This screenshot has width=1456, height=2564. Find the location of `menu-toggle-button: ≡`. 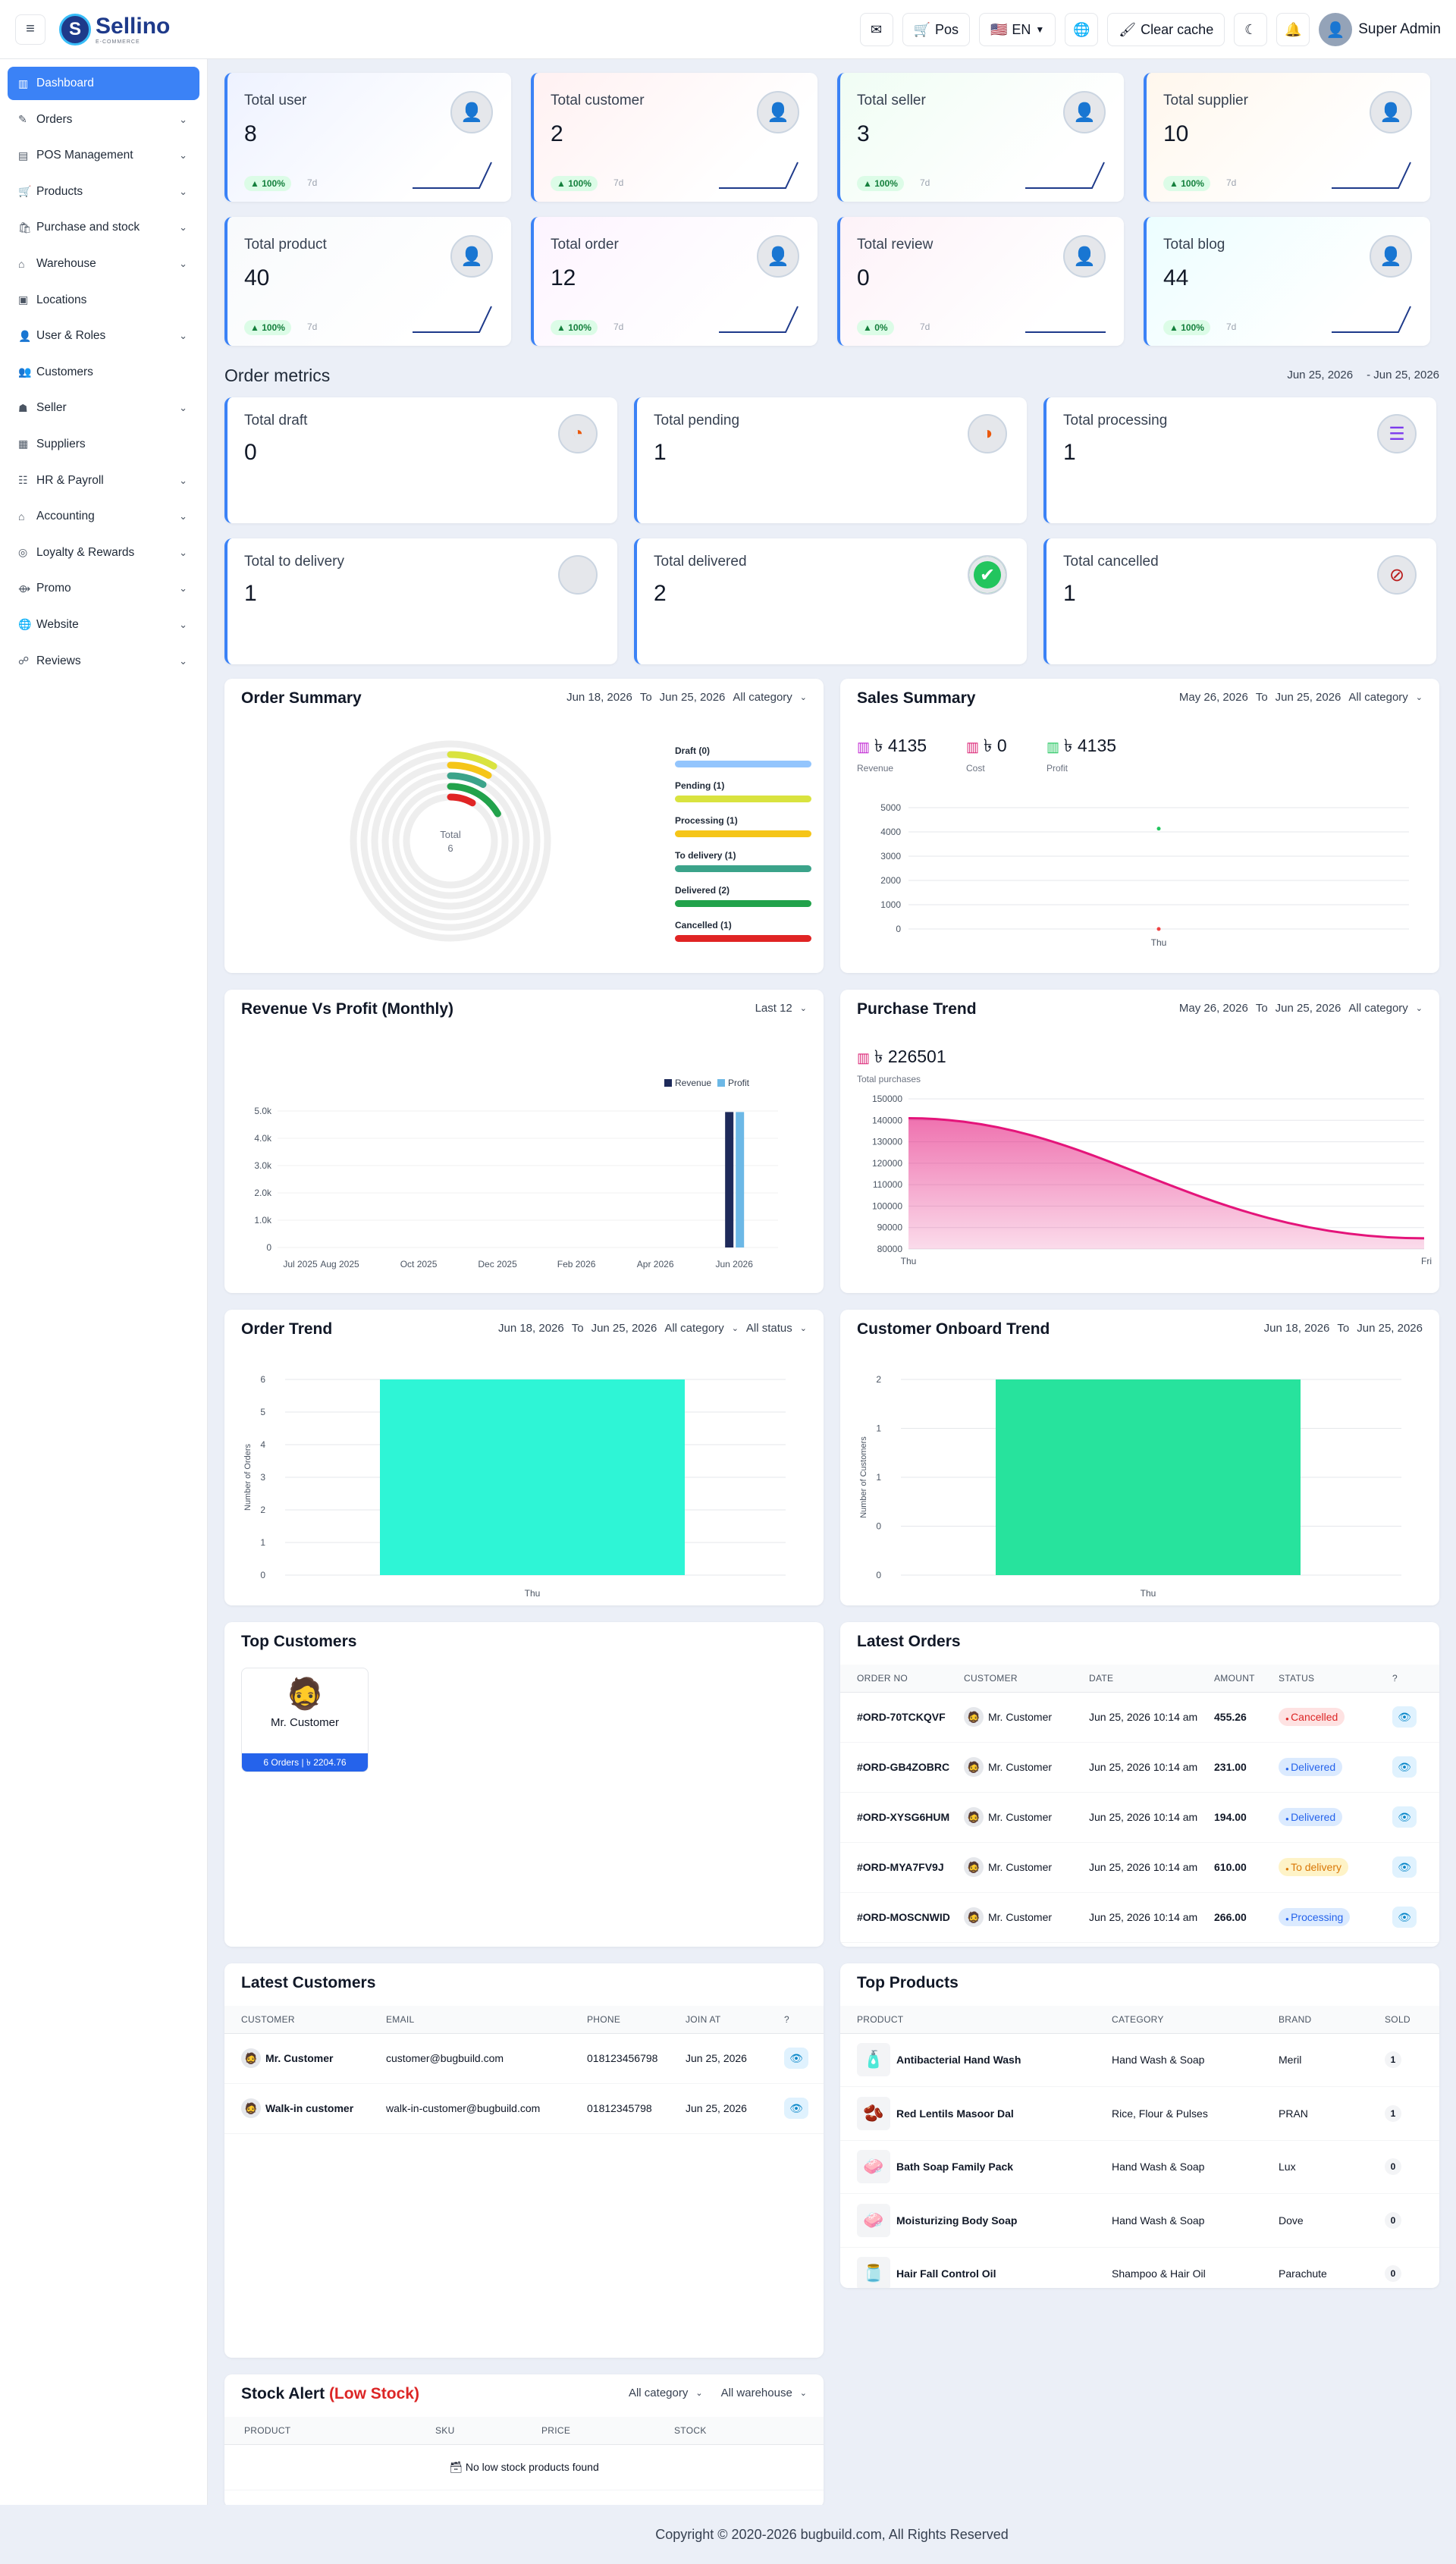

menu-toggle-button: ≡ is located at coordinates (30, 29).